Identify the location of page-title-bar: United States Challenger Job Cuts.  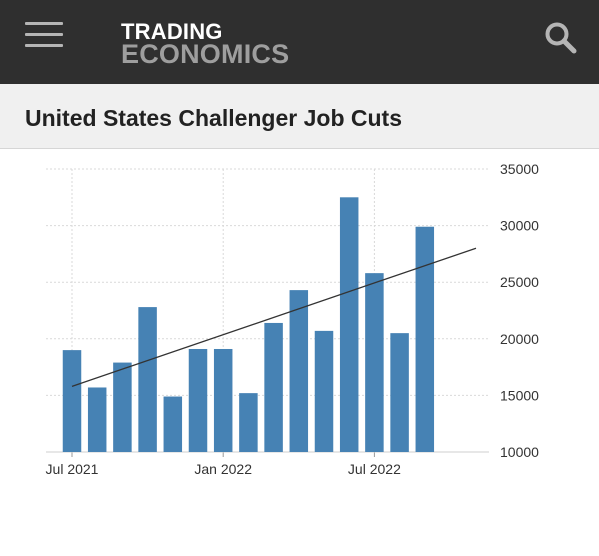
(299, 116).